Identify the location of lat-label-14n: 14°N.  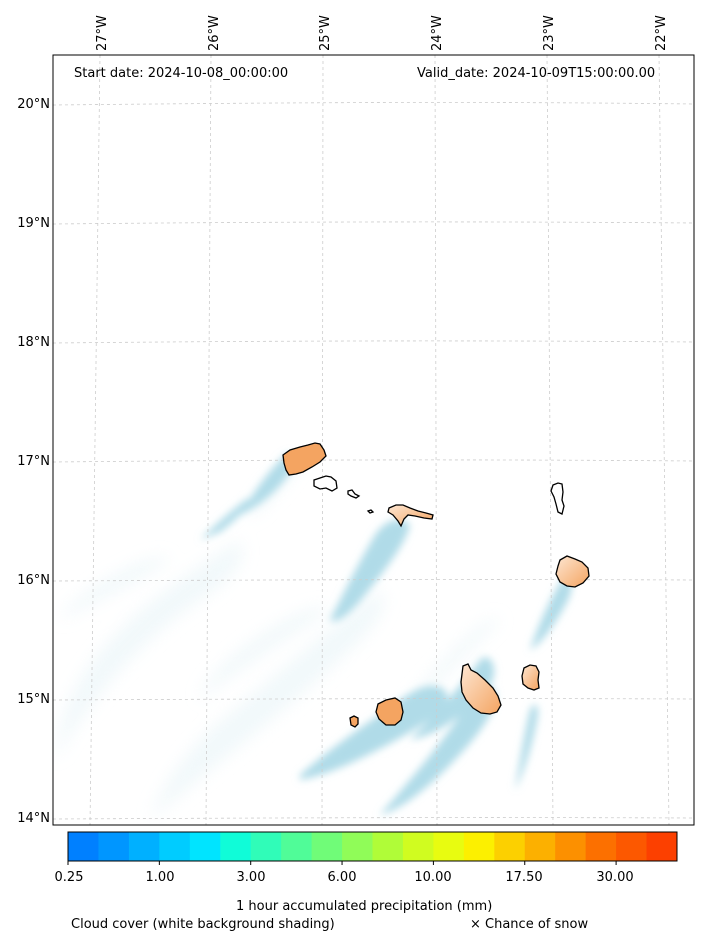
(33, 818).